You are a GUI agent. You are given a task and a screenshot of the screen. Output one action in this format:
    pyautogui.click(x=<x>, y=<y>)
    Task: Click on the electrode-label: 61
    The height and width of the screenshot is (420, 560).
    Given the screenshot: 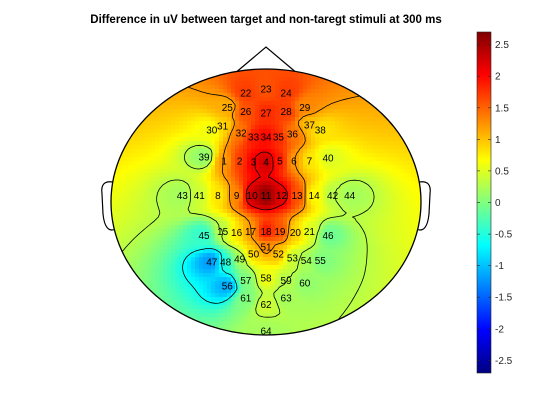 What is the action you would take?
    pyautogui.click(x=246, y=298)
    